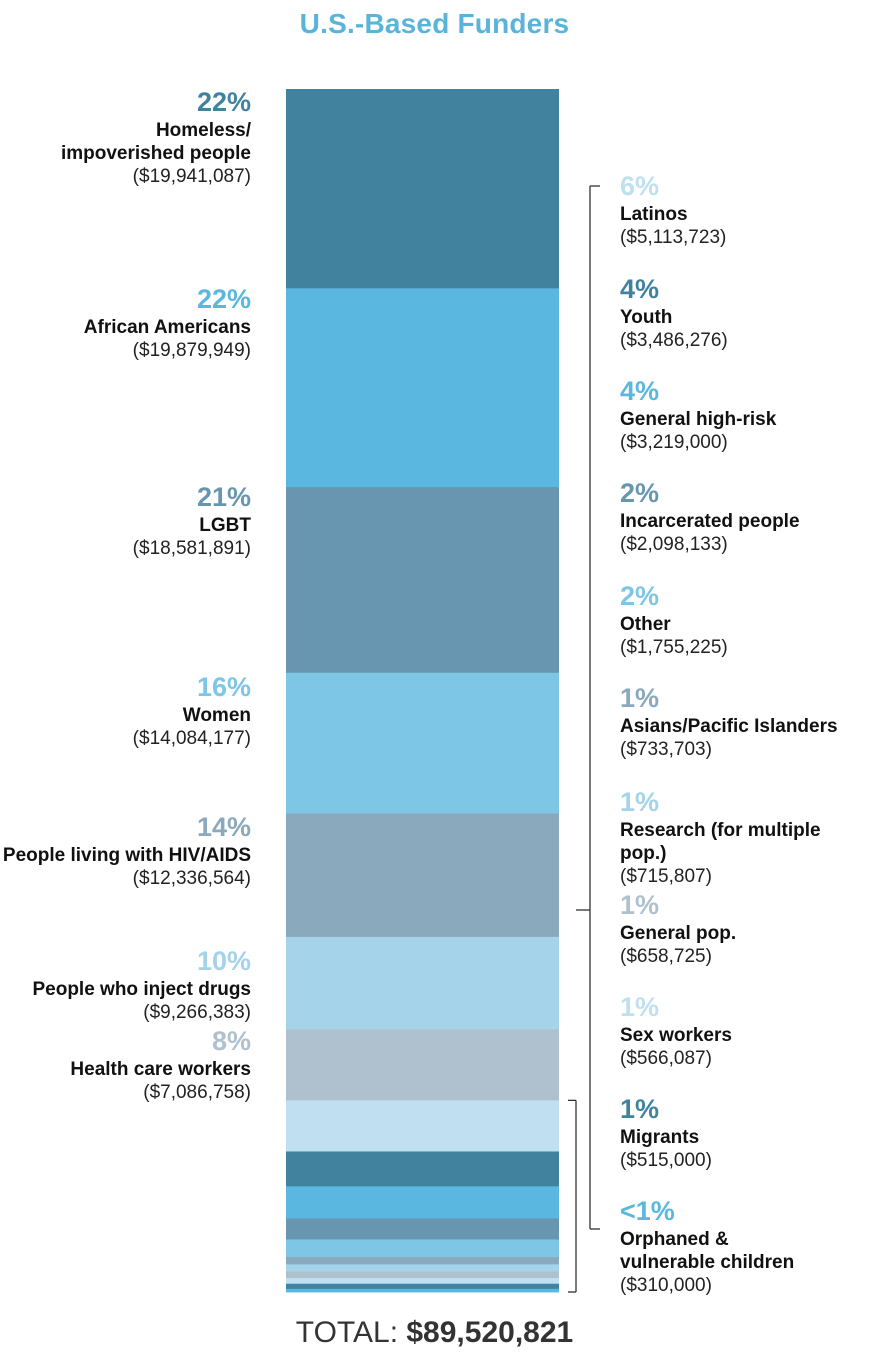 This screenshot has height=1372, width=869. What do you see at coordinates (674, 443) in the screenshot?
I see `segment-amount: ($3,219,000)` at bounding box center [674, 443].